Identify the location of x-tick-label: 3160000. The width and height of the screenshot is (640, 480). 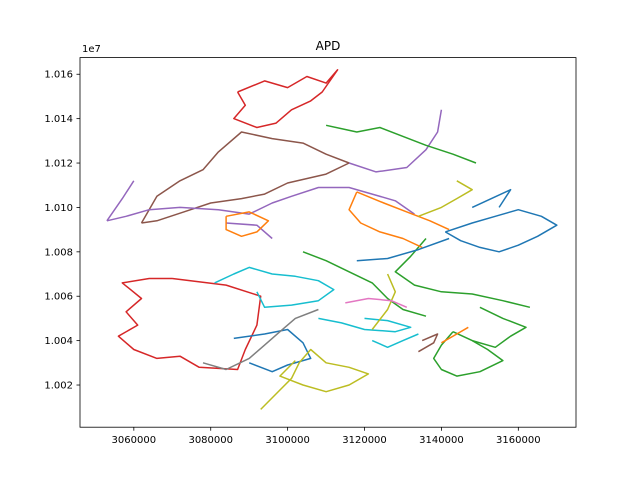
(518, 440).